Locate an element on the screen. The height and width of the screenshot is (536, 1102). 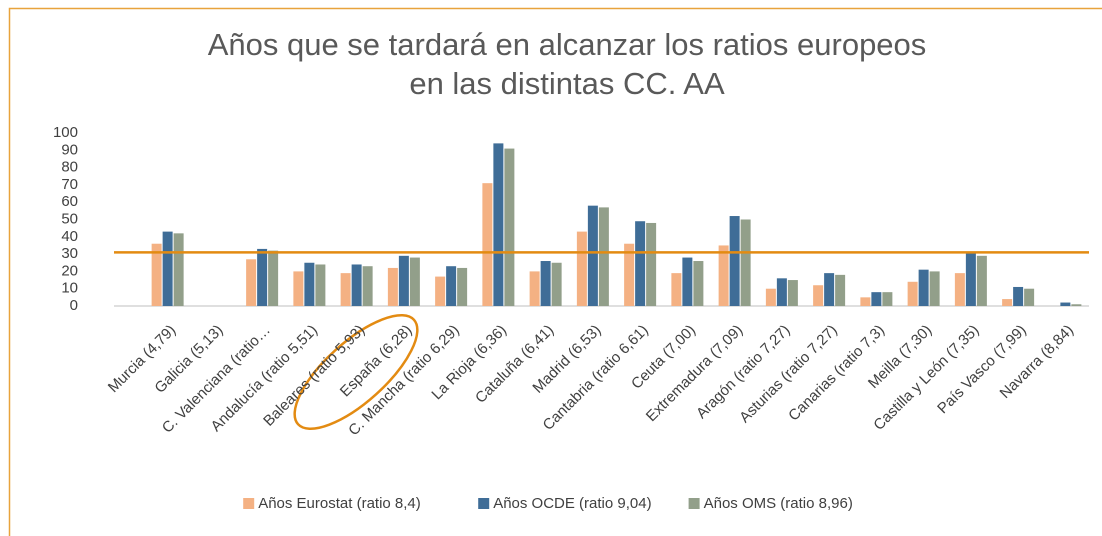
y-tick-label: 0 is located at coordinates (74, 305).